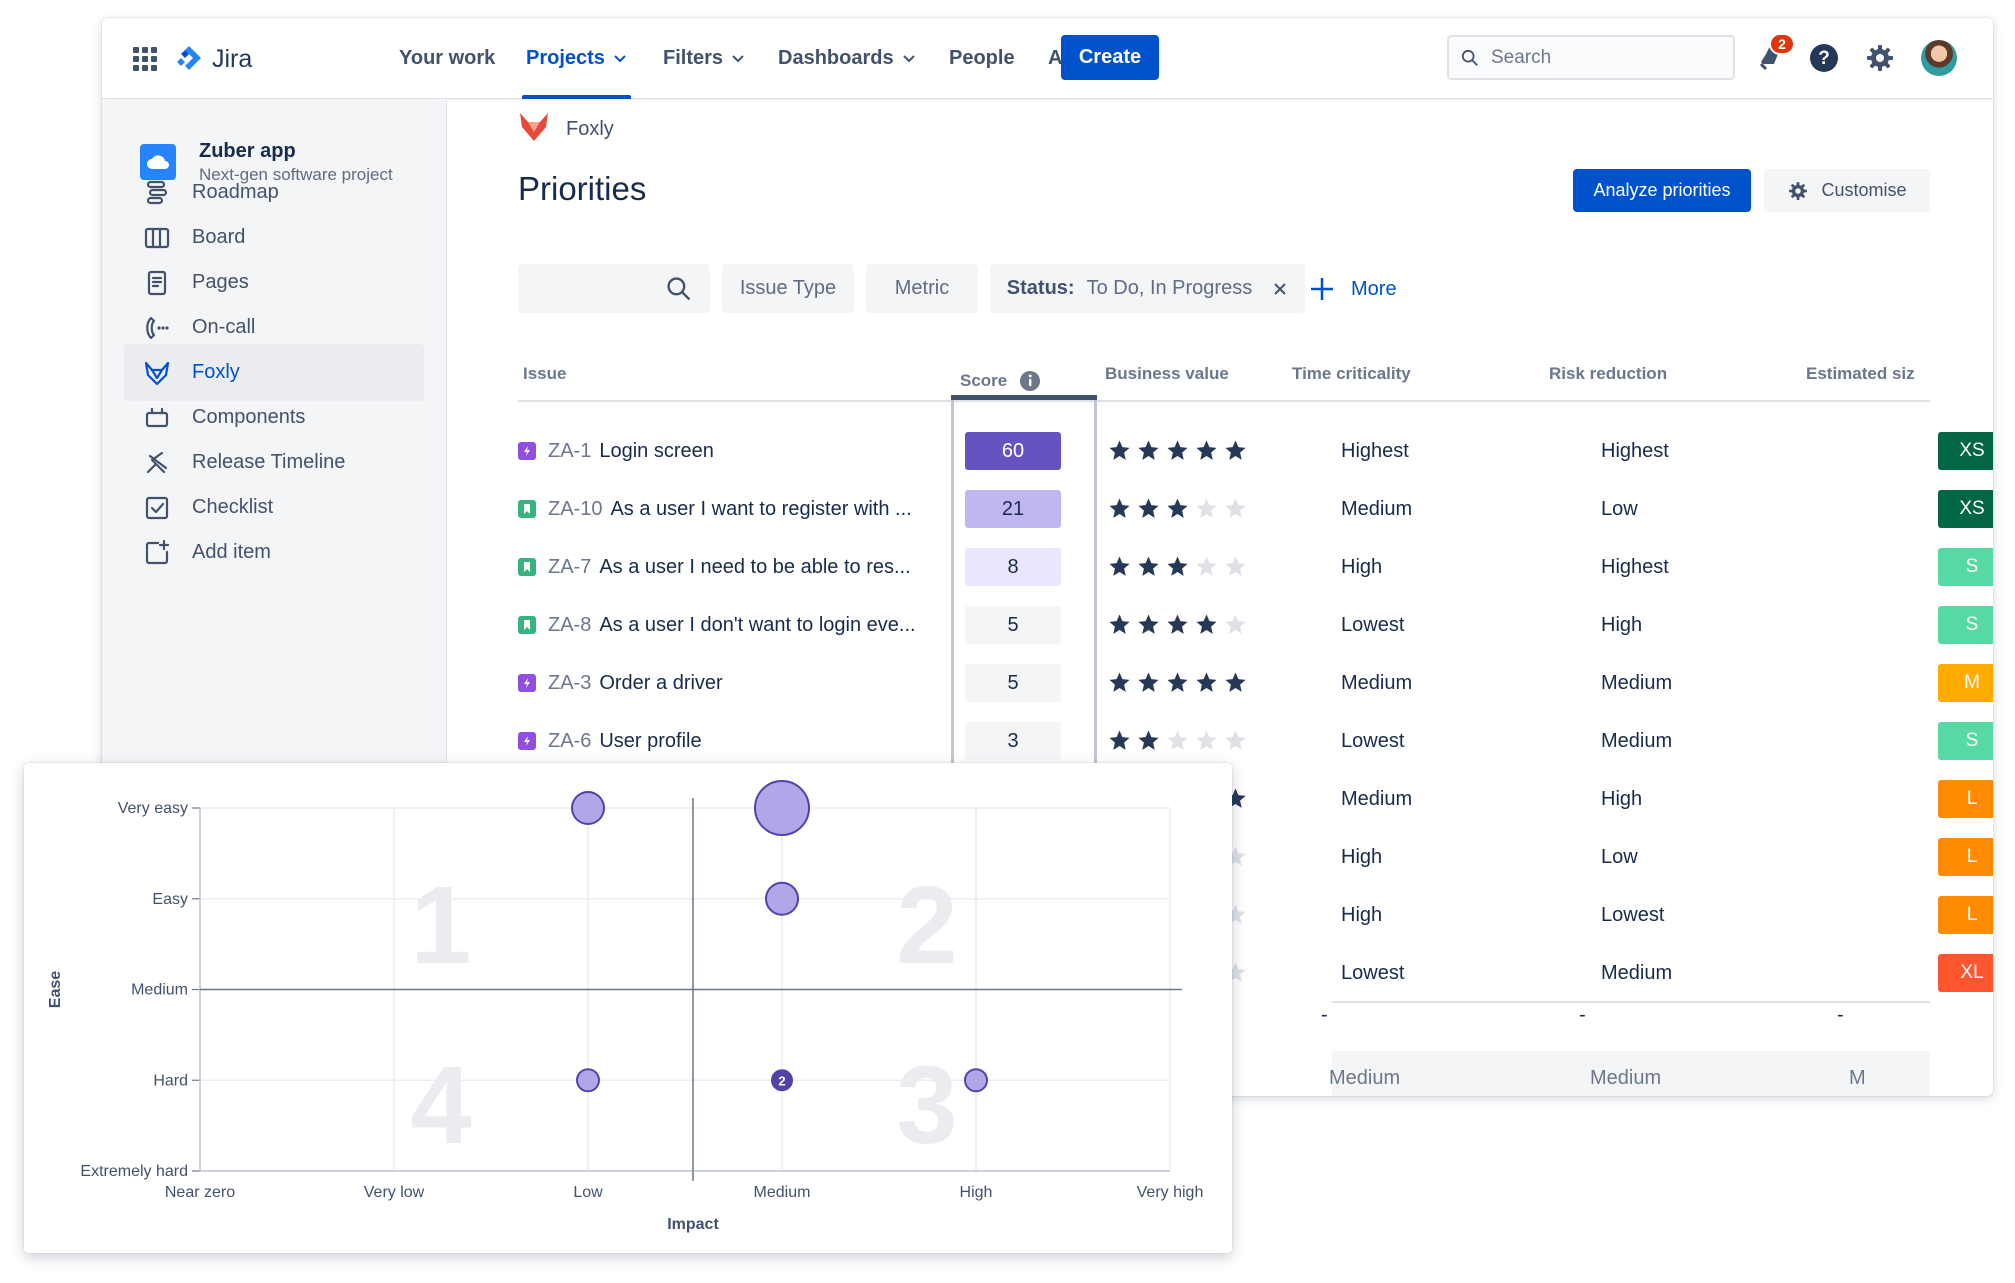  What do you see at coordinates (656, 450) in the screenshot?
I see `issue-summary: Login screen` at bounding box center [656, 450].